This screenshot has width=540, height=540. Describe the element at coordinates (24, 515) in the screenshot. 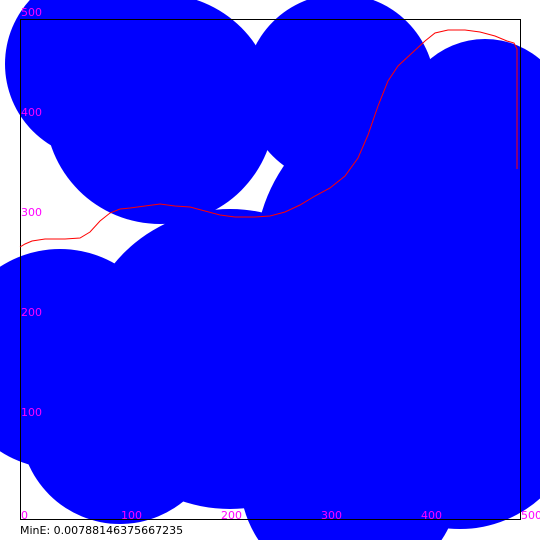

I see `x-tick-label: 0` at that location.